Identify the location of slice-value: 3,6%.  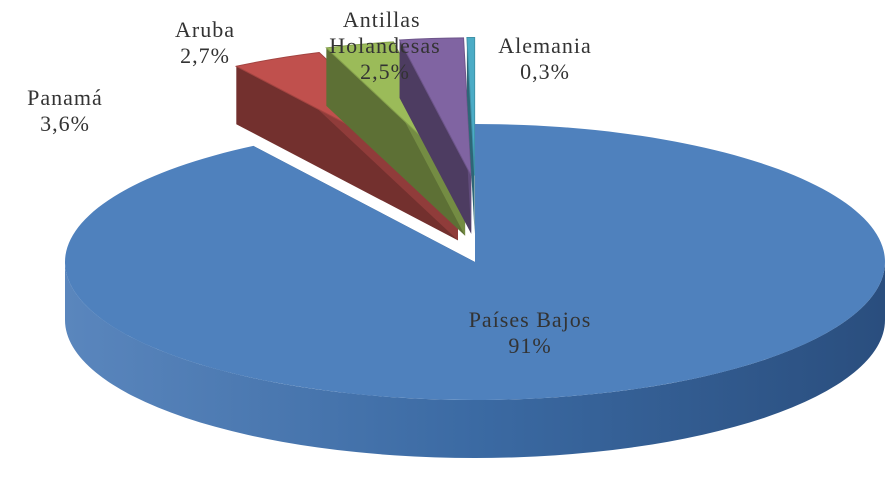
(65, 123).